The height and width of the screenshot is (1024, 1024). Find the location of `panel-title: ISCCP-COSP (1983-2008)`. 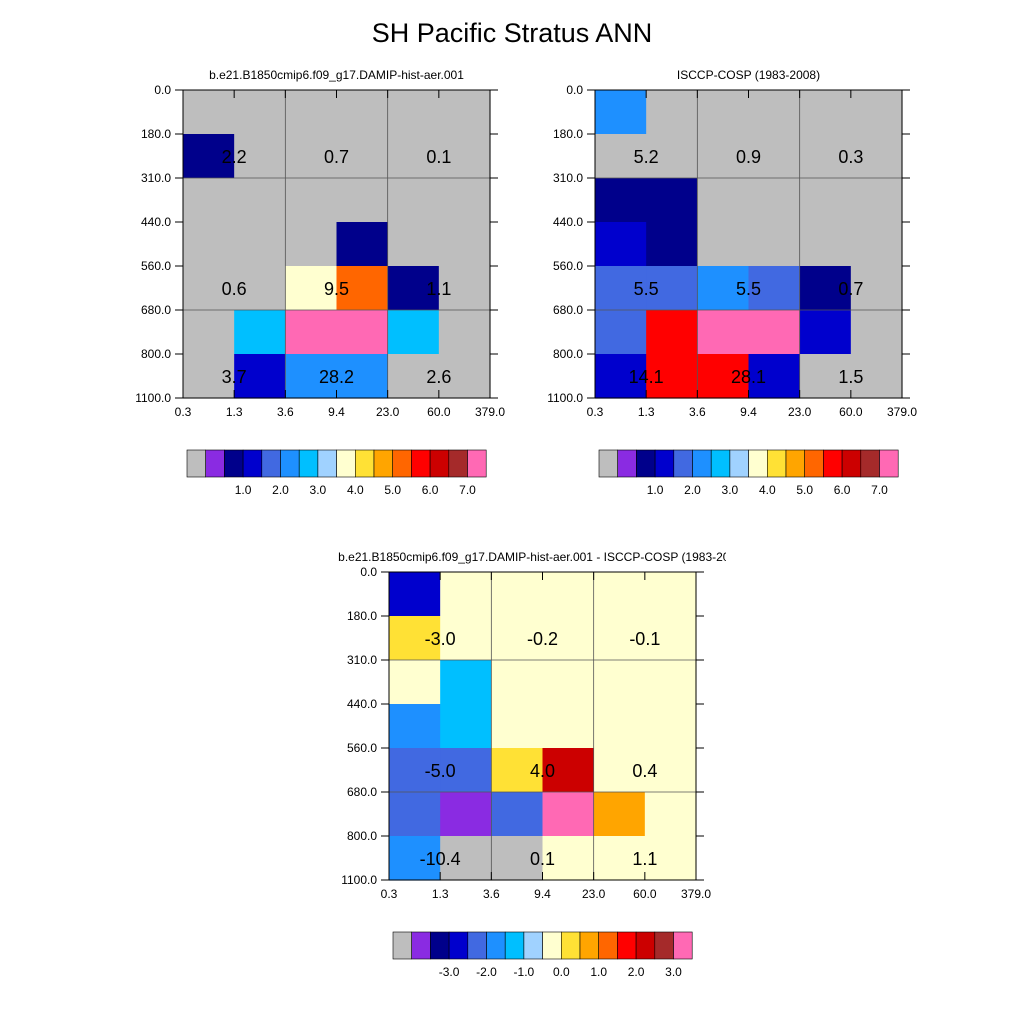

panel-title: ISCCP-COSP (1983-2008) is located at coordinates (748, 75).